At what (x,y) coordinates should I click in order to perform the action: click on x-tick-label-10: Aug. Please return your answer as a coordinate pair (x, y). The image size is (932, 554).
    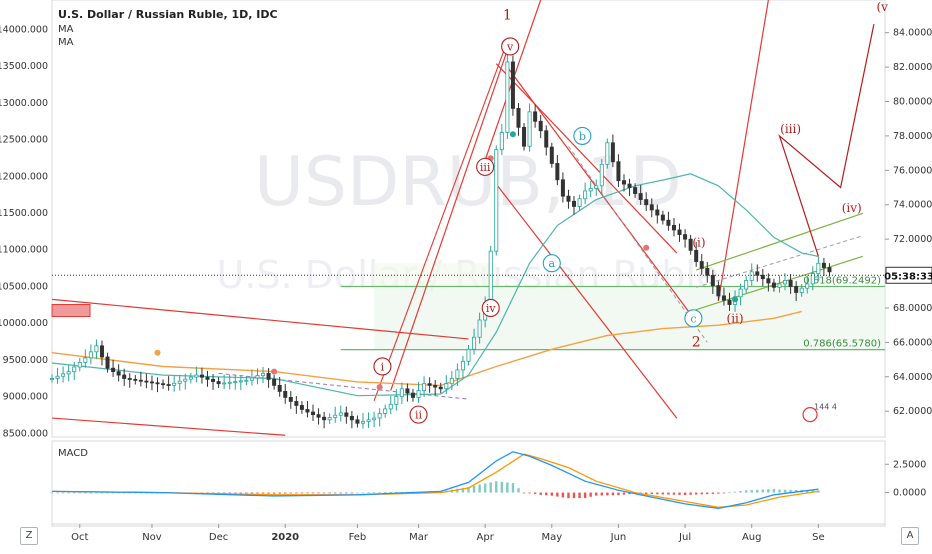
    Looking at the image, I should click on (752, 537).